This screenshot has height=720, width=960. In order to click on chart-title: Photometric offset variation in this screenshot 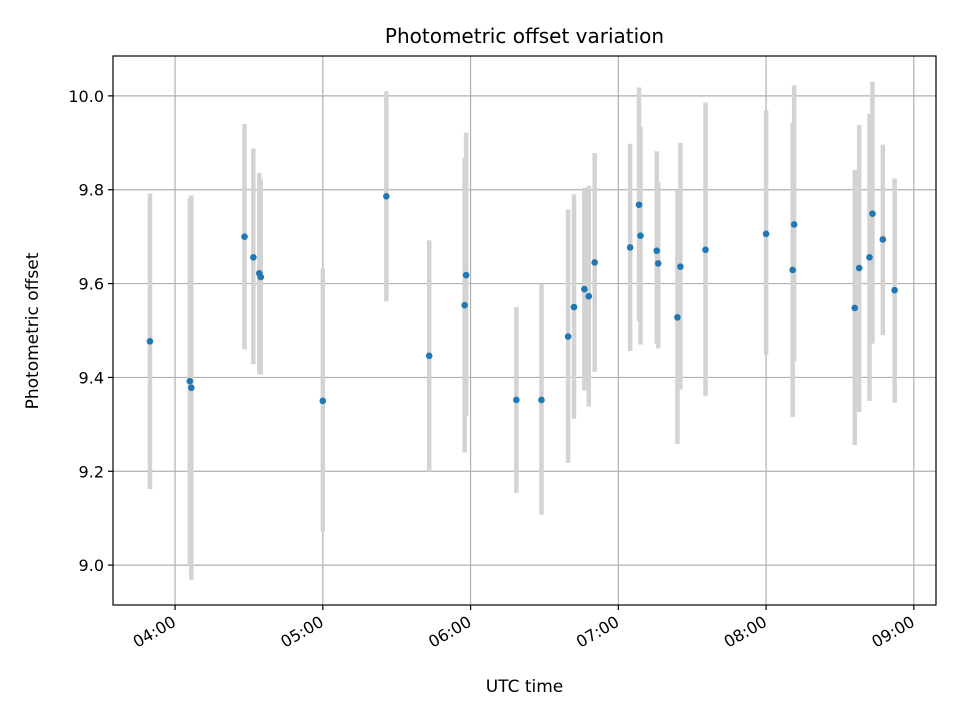, I will do `click(524, 36)`.